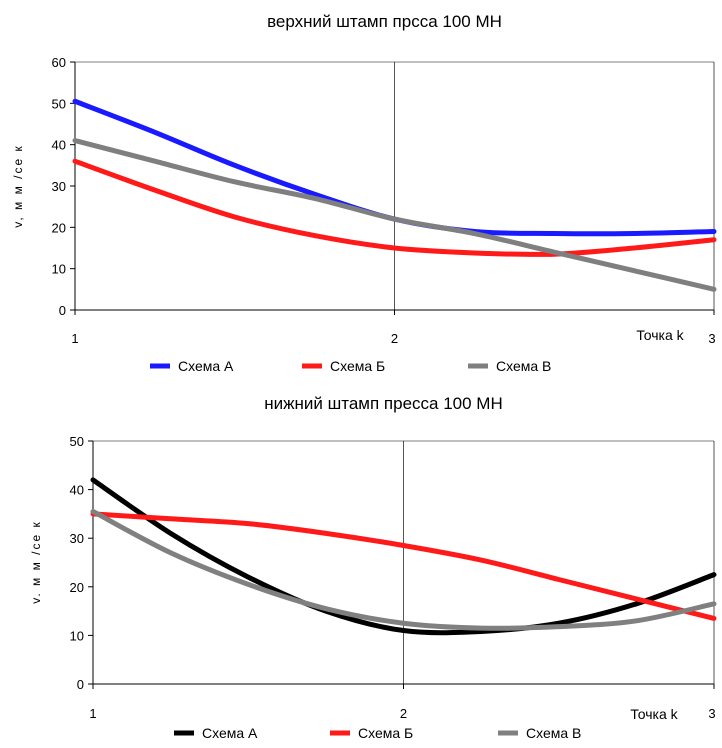  Describe the element at coordinates (59, 62) in the screenshot. I see `y-tick-label: 60` at that location.